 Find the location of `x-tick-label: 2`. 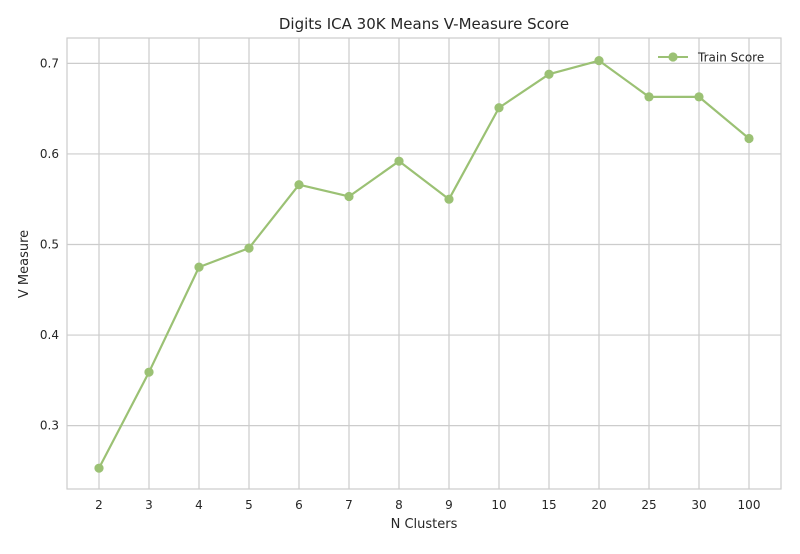

x-tick-label: 2 is located at coordinates (99, 505).